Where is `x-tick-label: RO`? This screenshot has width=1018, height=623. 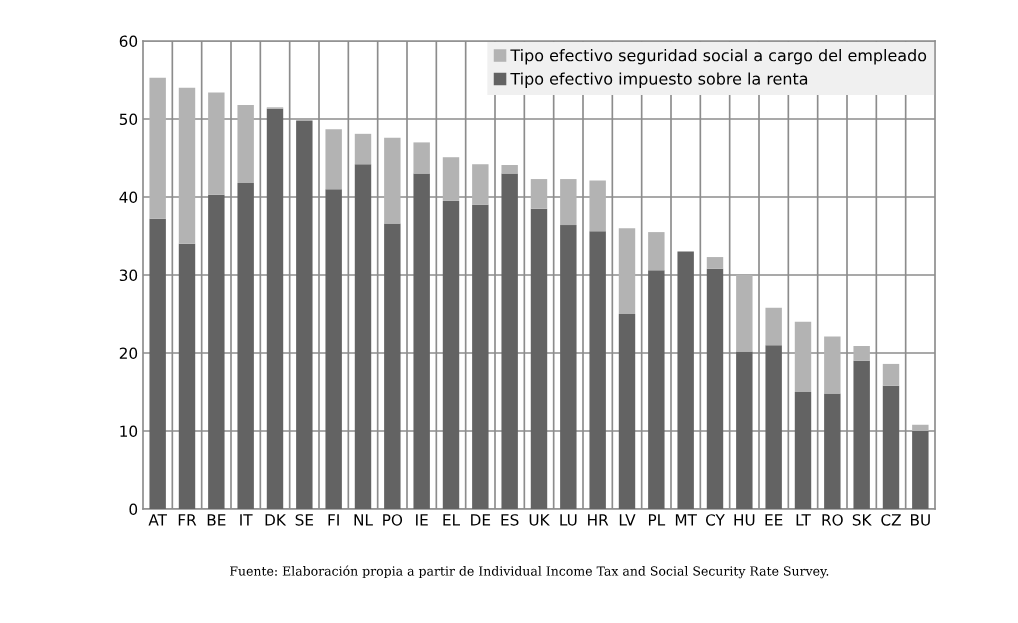 x-tick-label: RO is located at coordinates (832, 520).